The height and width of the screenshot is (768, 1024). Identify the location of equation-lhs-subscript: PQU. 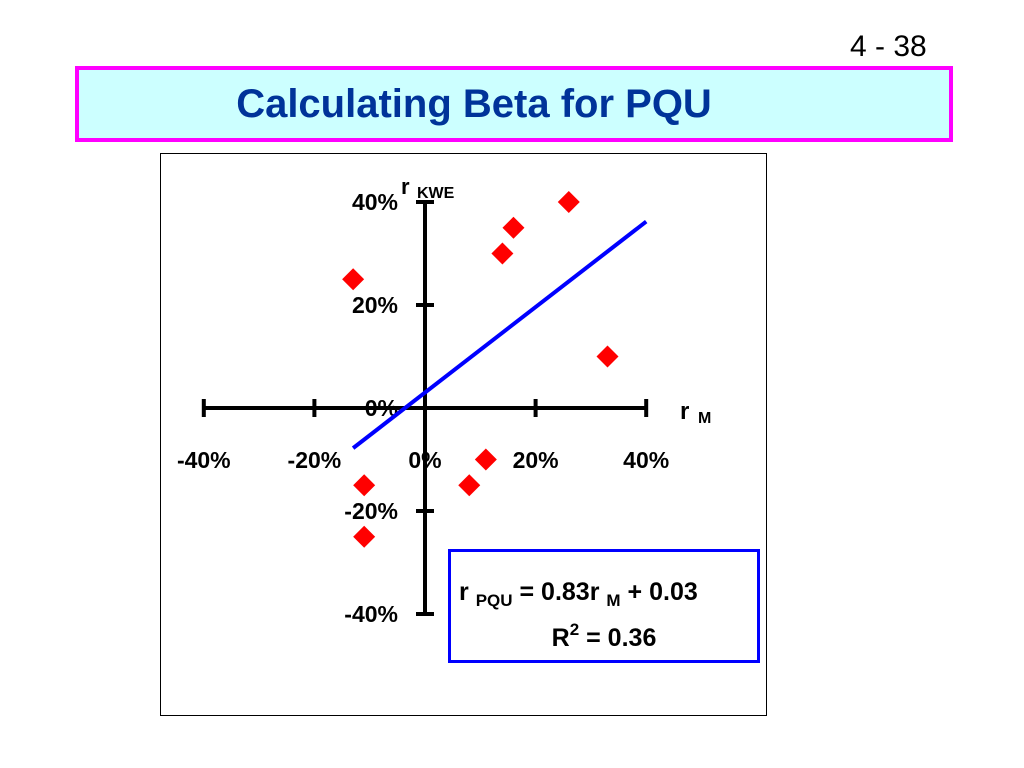
(494, 600).